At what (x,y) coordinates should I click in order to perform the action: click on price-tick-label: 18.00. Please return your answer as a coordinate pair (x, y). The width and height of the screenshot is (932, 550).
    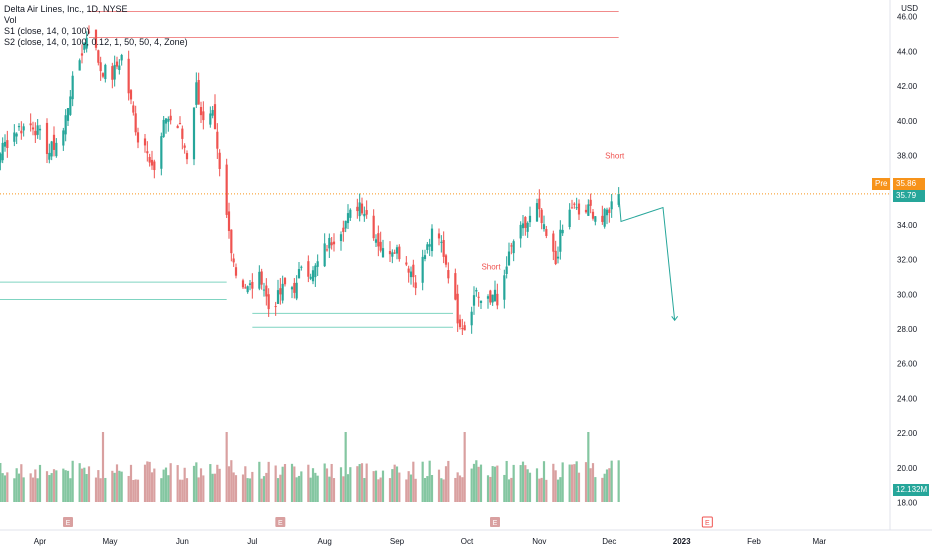
    Looking at the image, I should click on (907, 503).